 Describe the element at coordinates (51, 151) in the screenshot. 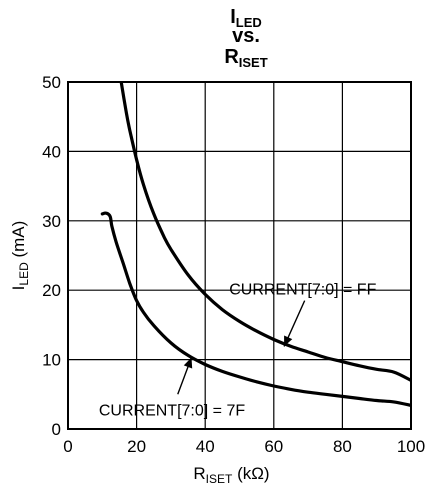

I see `y-tick-label: 40` at that location.